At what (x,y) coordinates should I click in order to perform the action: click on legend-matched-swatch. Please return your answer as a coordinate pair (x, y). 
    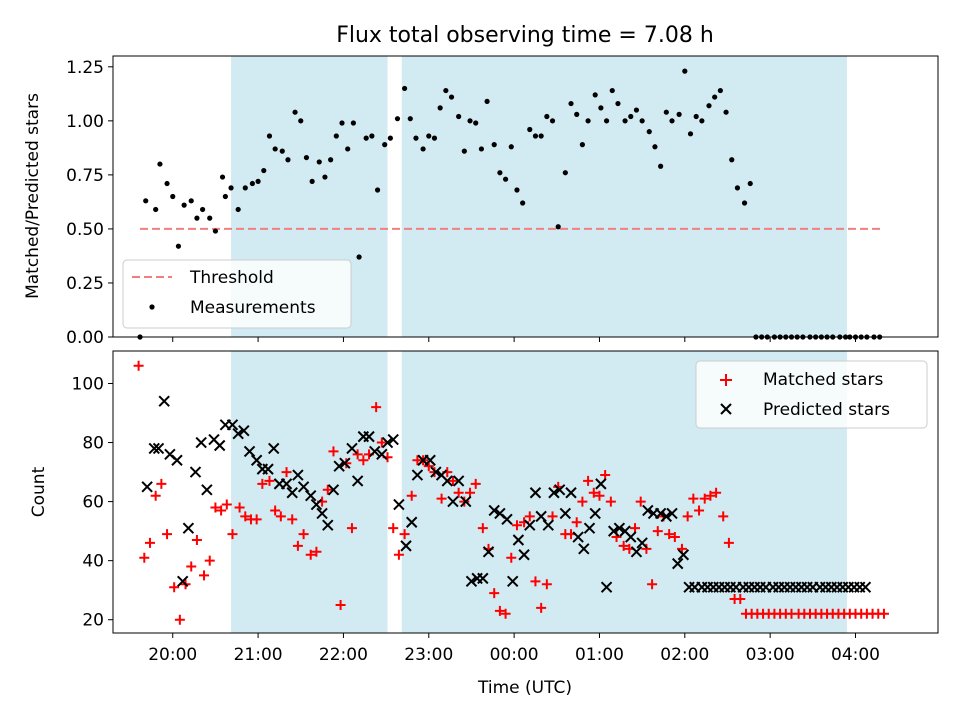
    Looking at the image, I should click on (726, 380).